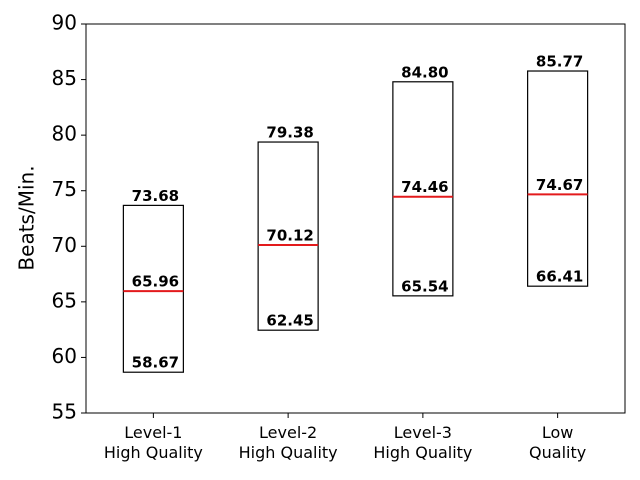  Describe the element at coordinates (559, 277) in the screenshot. I see `low-label: 66.41` at that location.